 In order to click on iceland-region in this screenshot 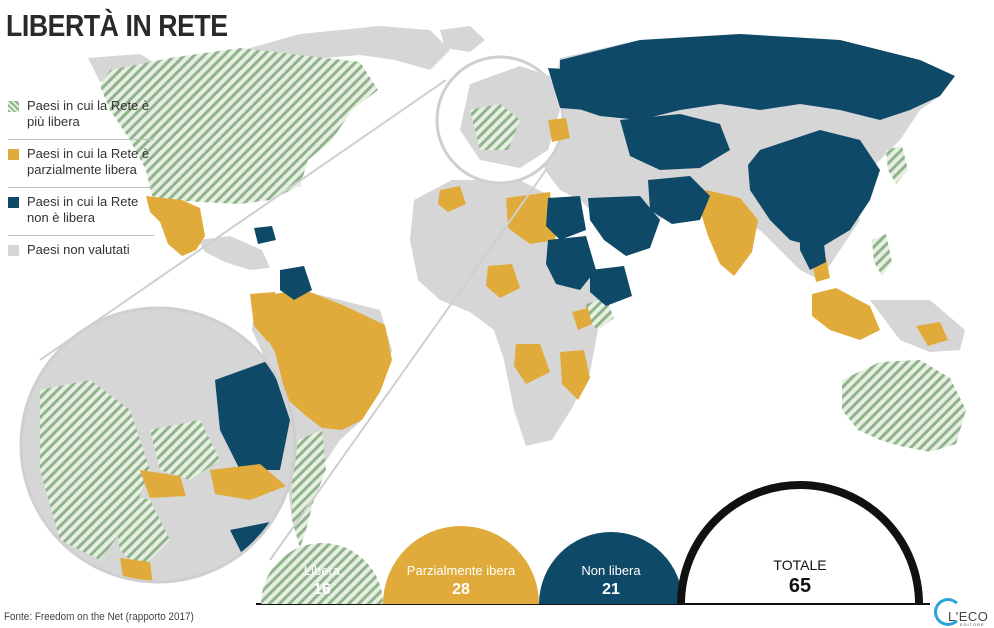, I will do `click(462, 39)`.